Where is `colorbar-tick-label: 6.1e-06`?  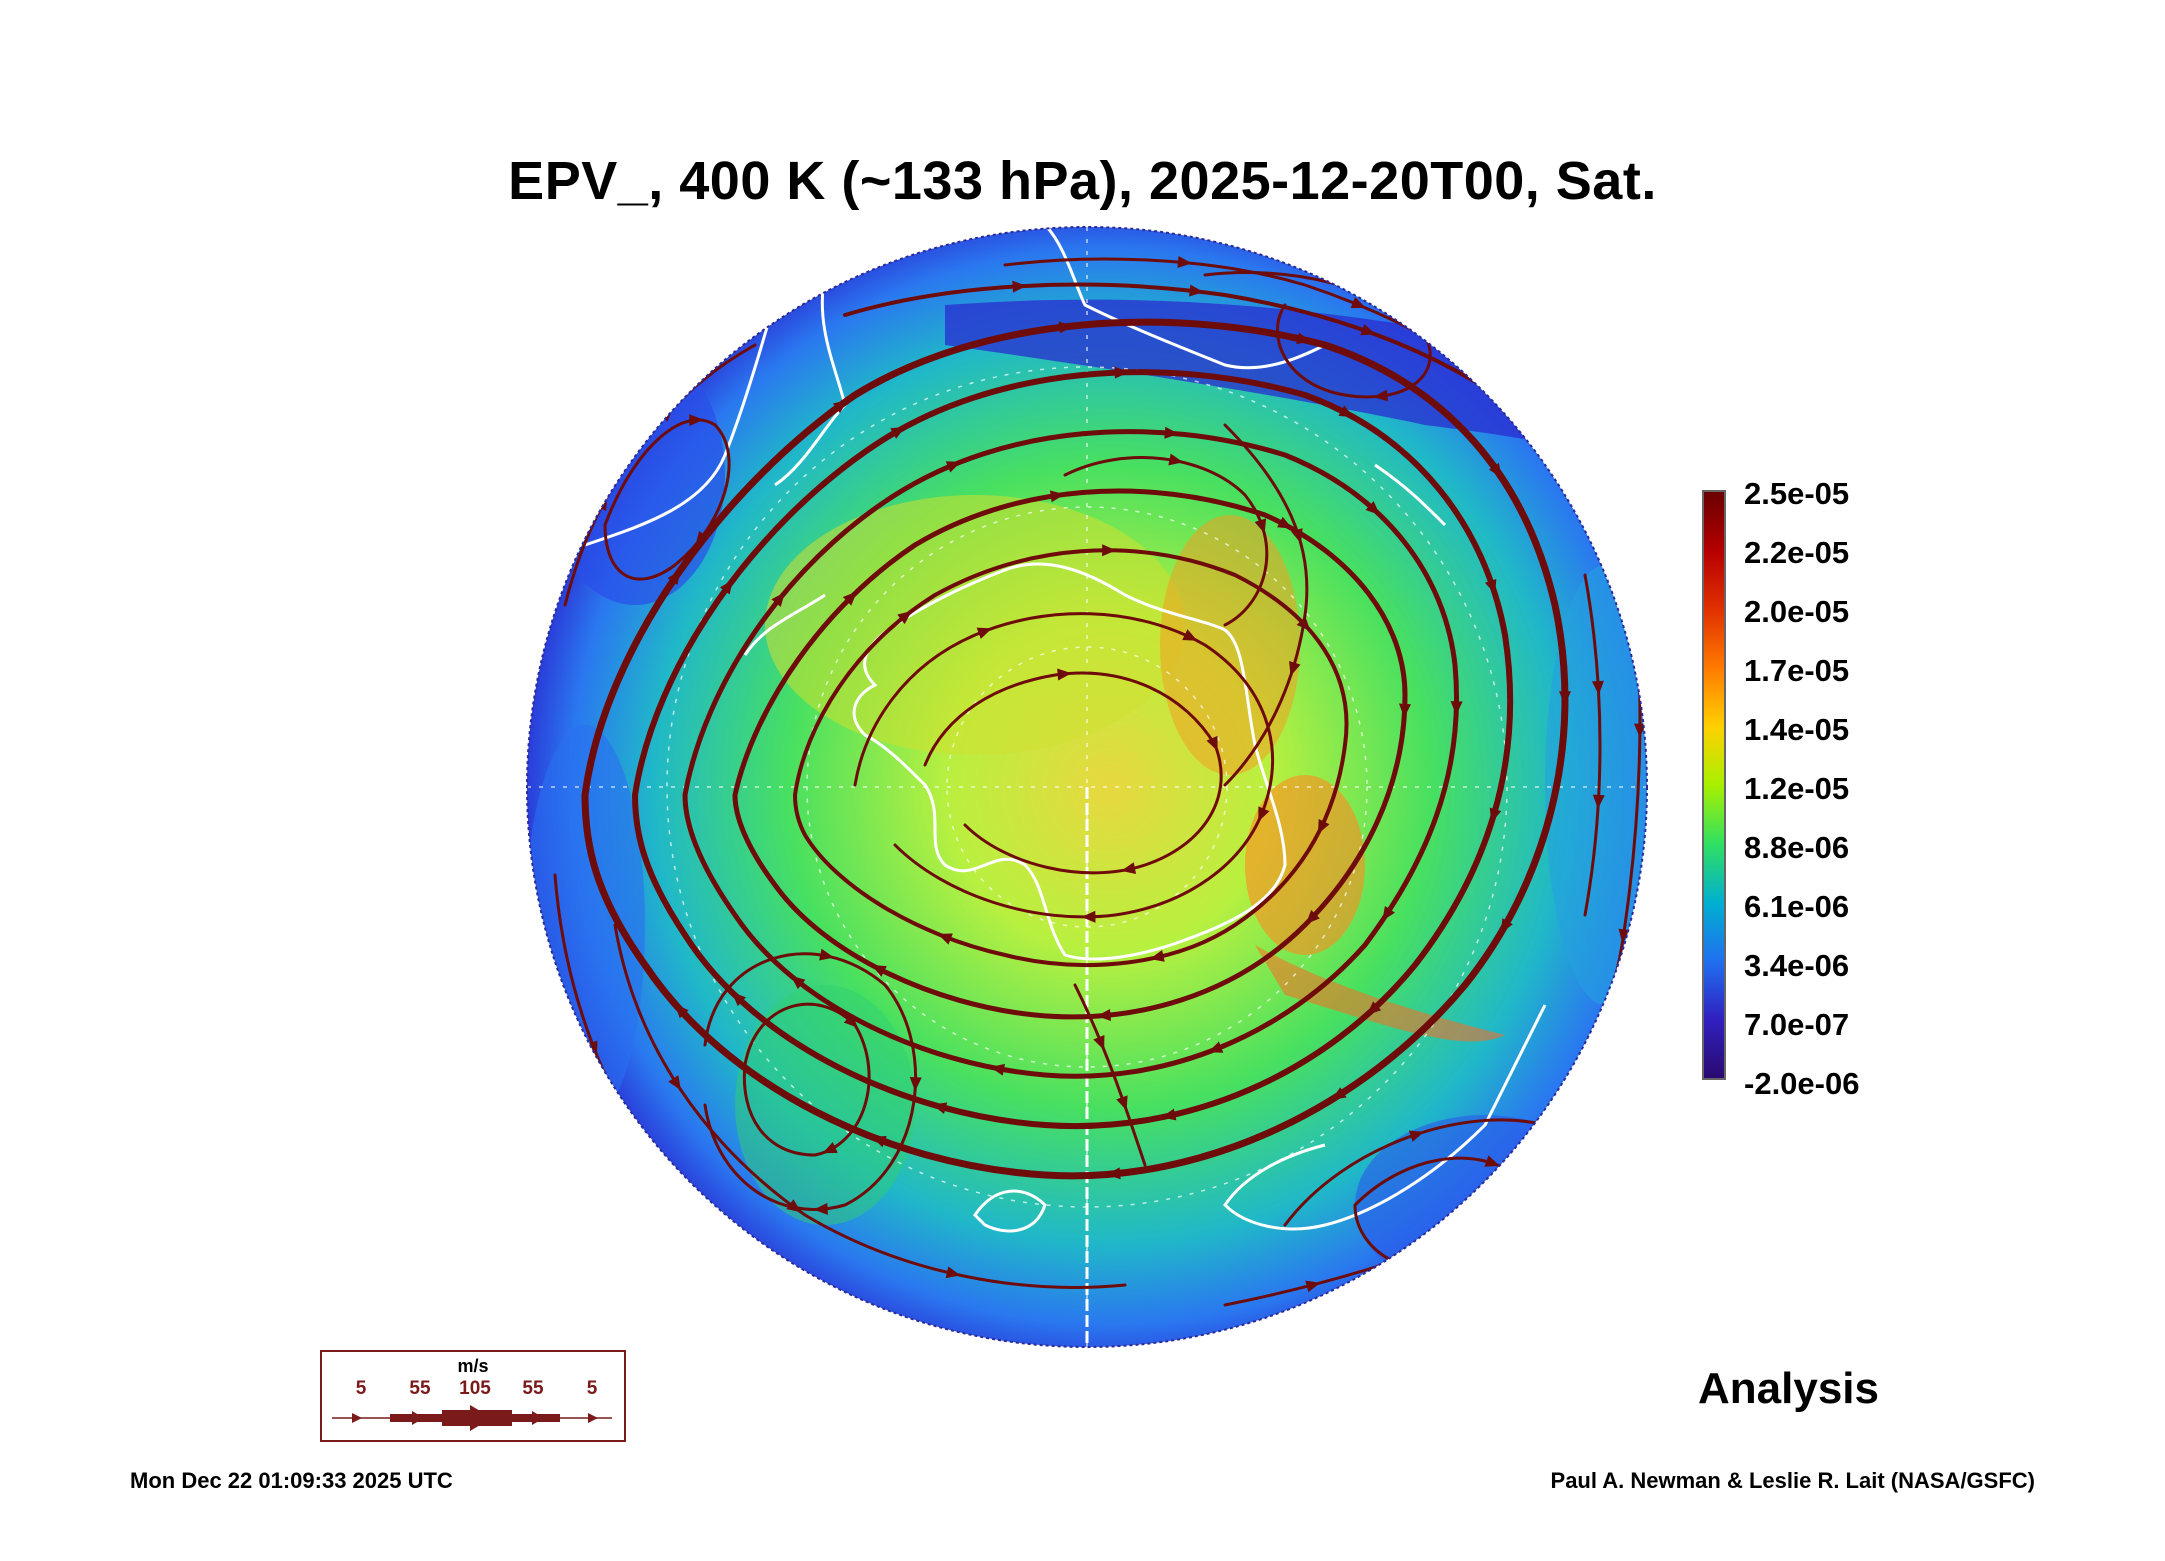
colorbar-tick-label: 6.1e-06 is located at coordinates (1797, 906).